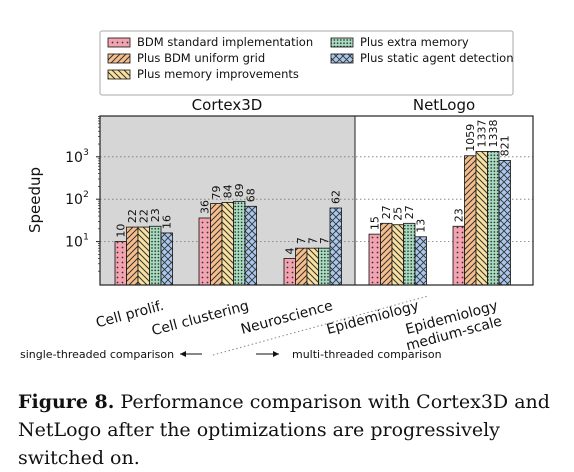 This screenshot has width=574, height=472. What do you see at coordinates (398, 214) in the screenshot?
I see `data-label: 25` at bounding box center [398, 214].